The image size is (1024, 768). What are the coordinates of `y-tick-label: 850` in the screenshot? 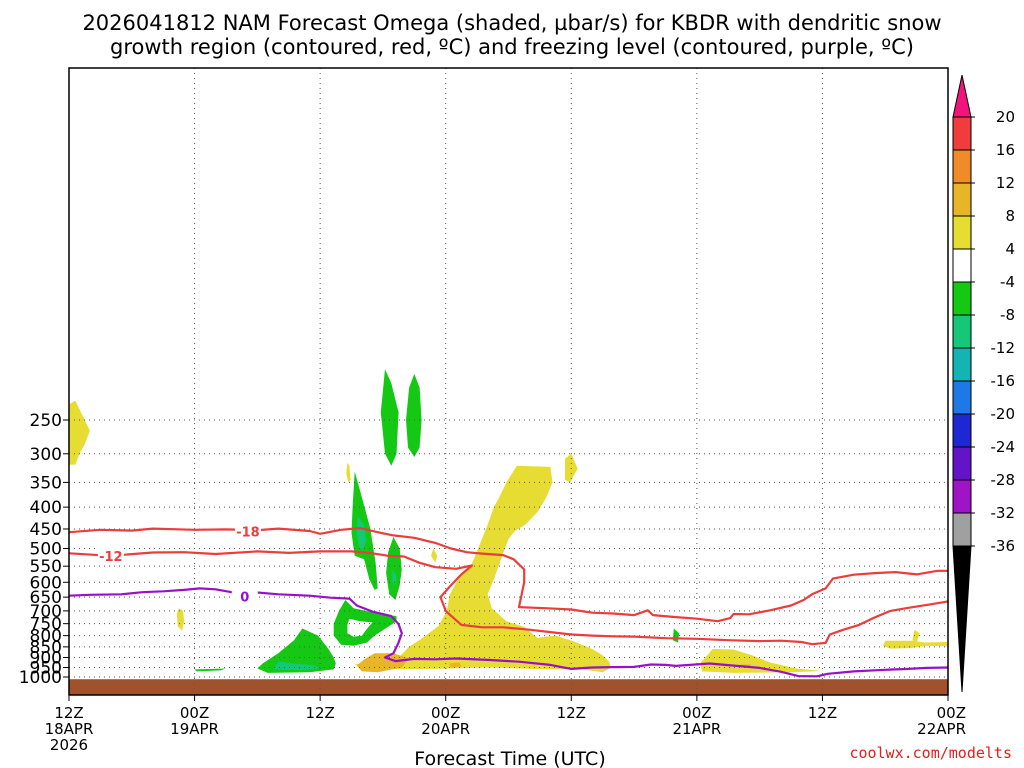 It's located at (46, 648).